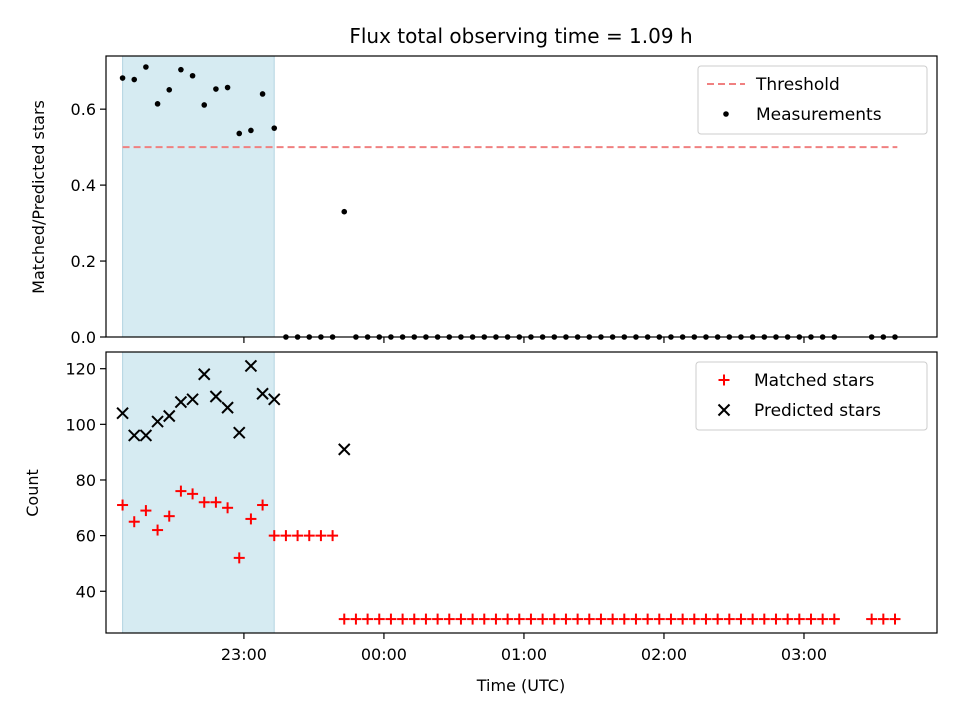 Image resolution: width=960 pixels, height=720 pixels. I want to click on legend-label: Matched stars, so click(814, 381).